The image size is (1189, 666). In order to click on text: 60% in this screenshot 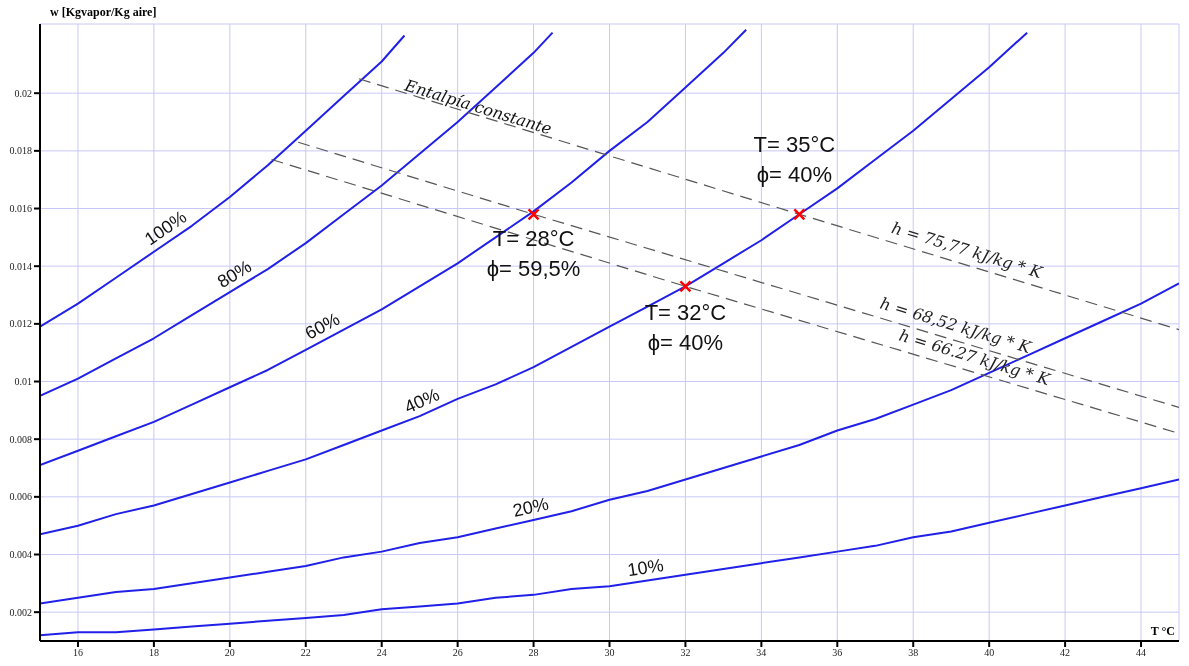, I will do `click(322, 326)`.